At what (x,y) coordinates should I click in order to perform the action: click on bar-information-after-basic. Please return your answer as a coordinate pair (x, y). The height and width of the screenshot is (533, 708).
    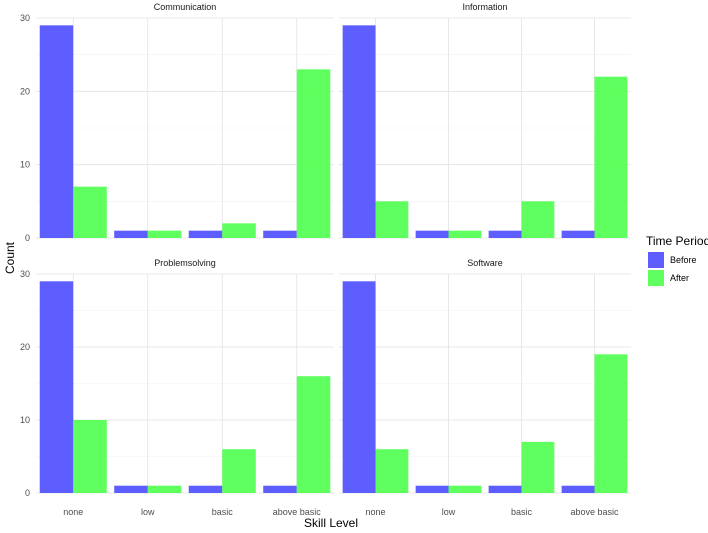
    Looking at the image, I should click on (538, 219).